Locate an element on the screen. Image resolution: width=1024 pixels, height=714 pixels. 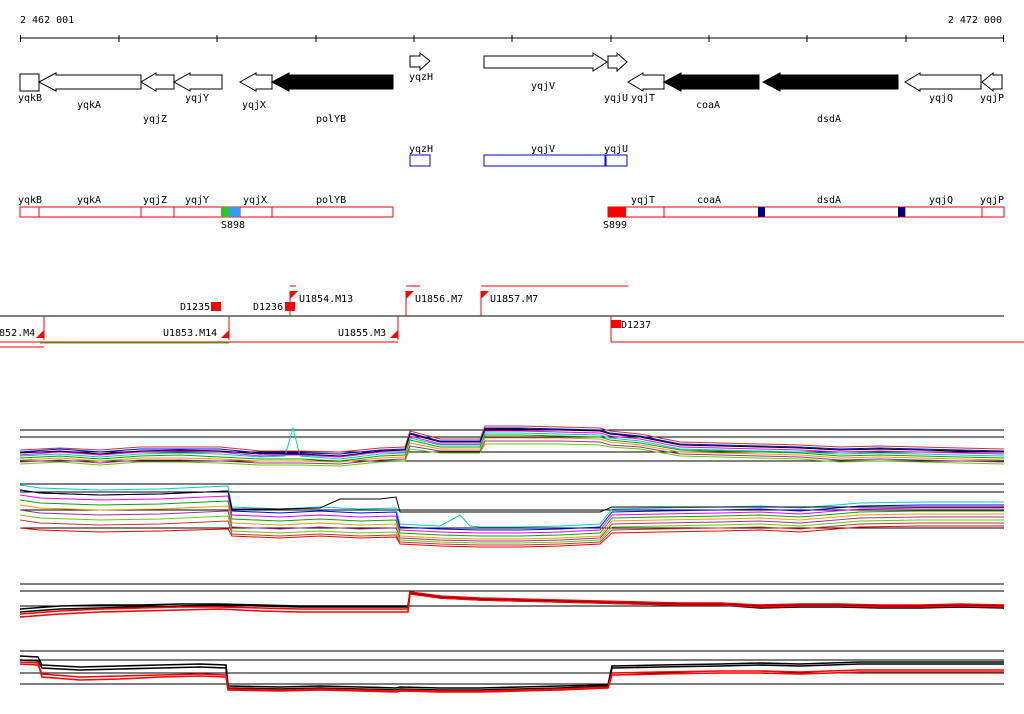
expression-panel-plus-all is located at coordinates (512, 446).